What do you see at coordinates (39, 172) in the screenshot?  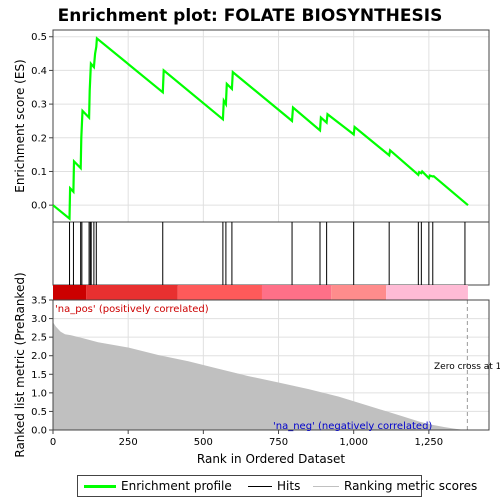 I see `es-y-tick-label: 0.1` at bounding box center [39, 172].